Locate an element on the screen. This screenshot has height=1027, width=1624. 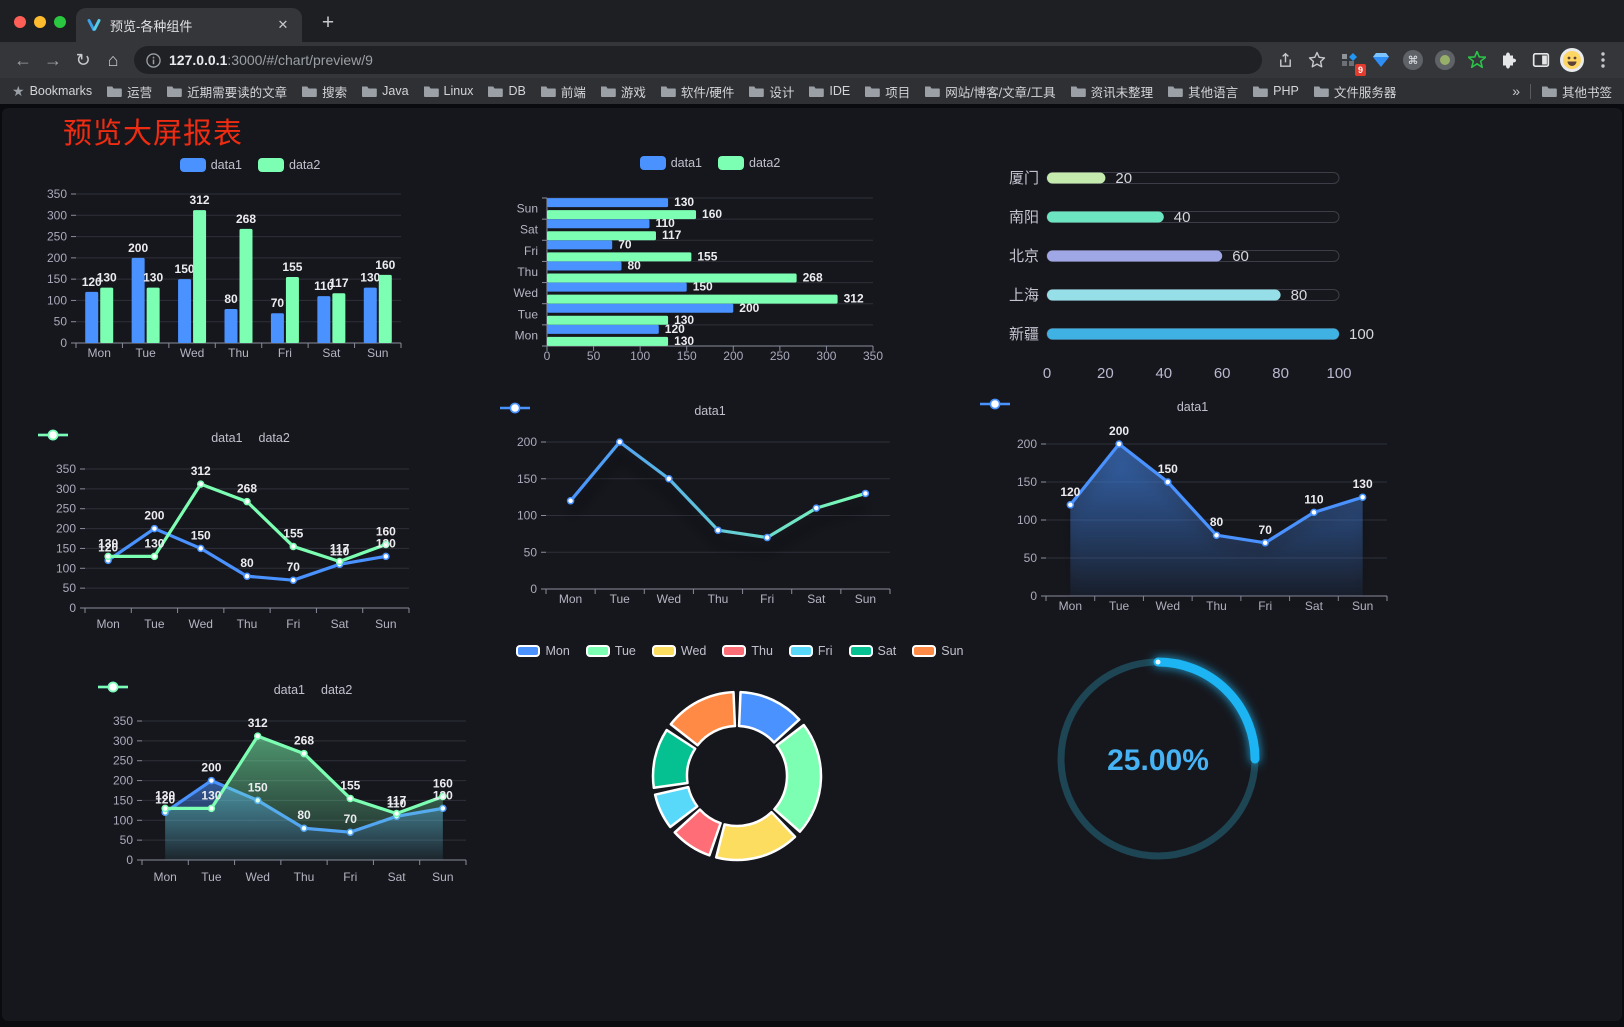
chart-donut-week: Mon Tue Wed Thu Fri Sat Sun is located at coordinates (740, 765).